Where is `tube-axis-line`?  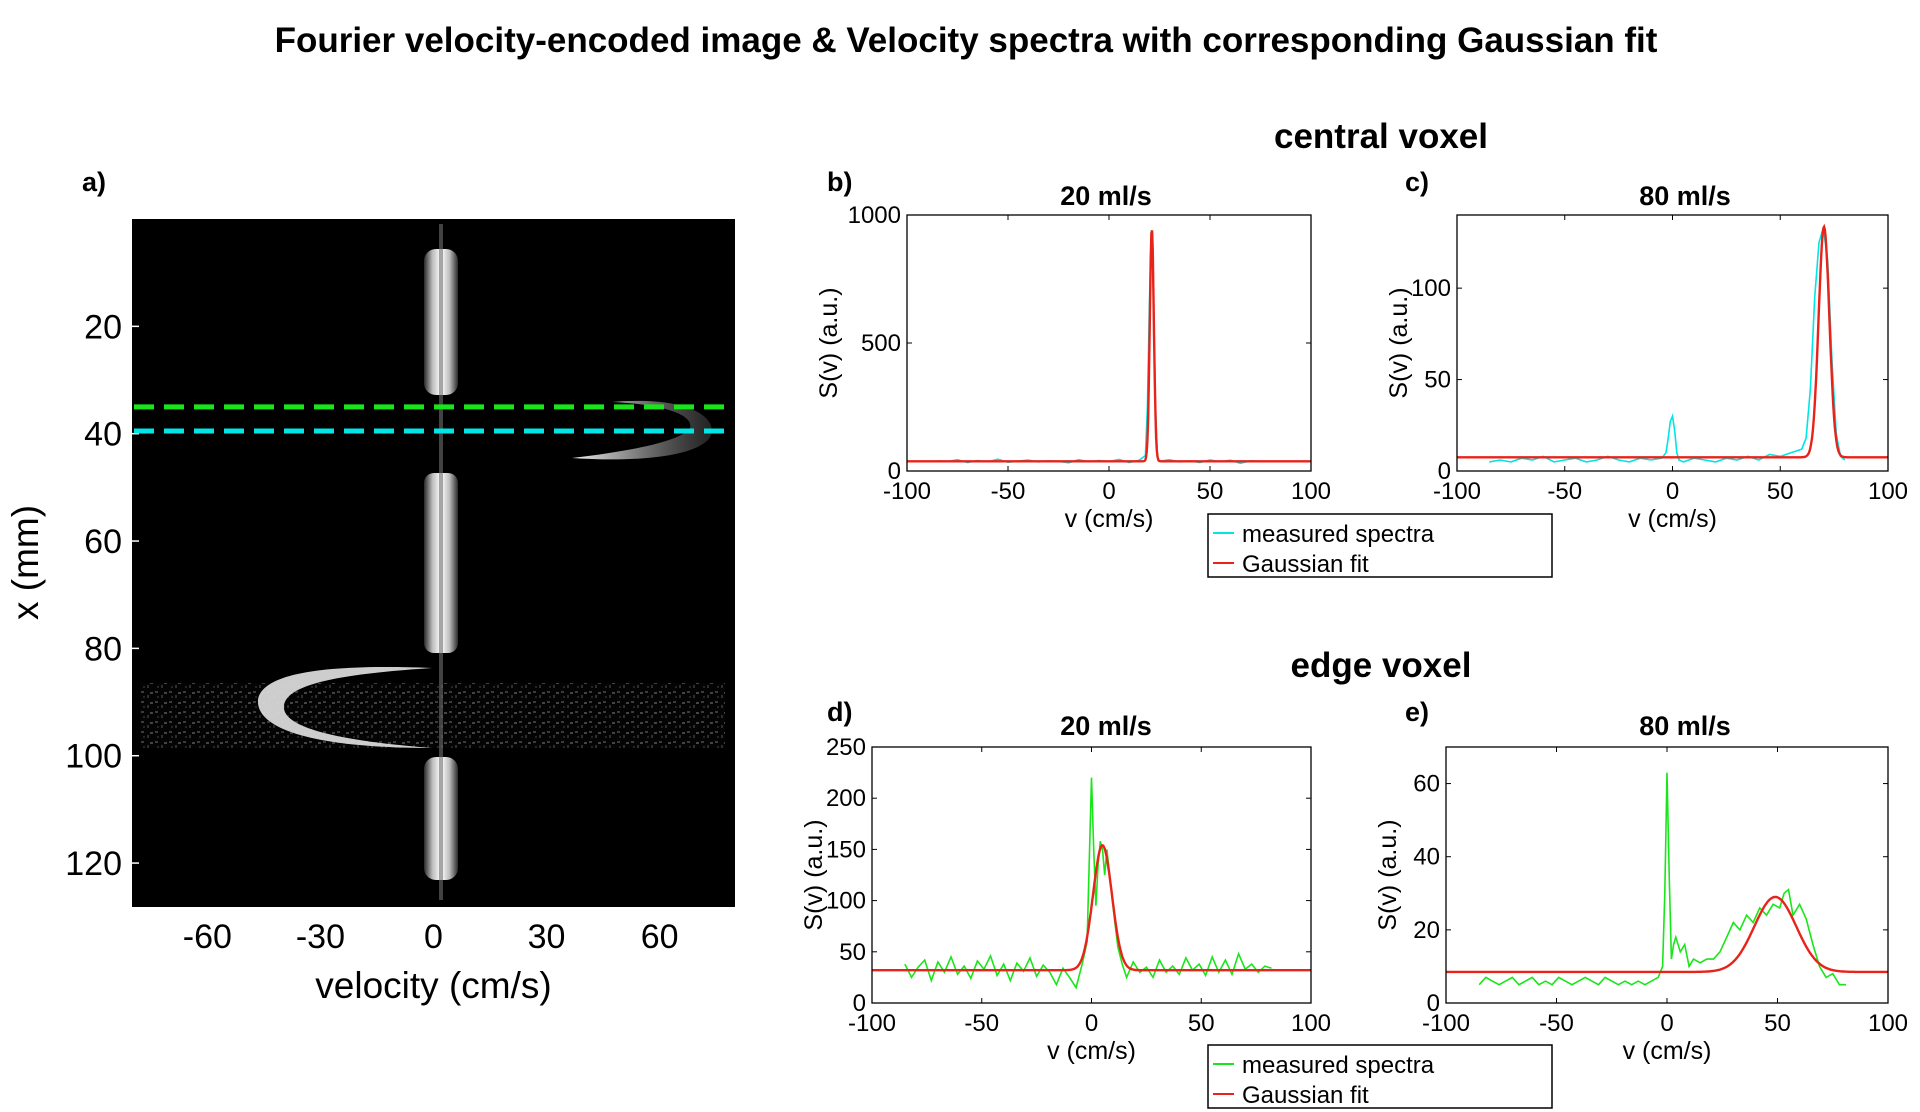
tube-axis-line is located at coordinates (441, 562).